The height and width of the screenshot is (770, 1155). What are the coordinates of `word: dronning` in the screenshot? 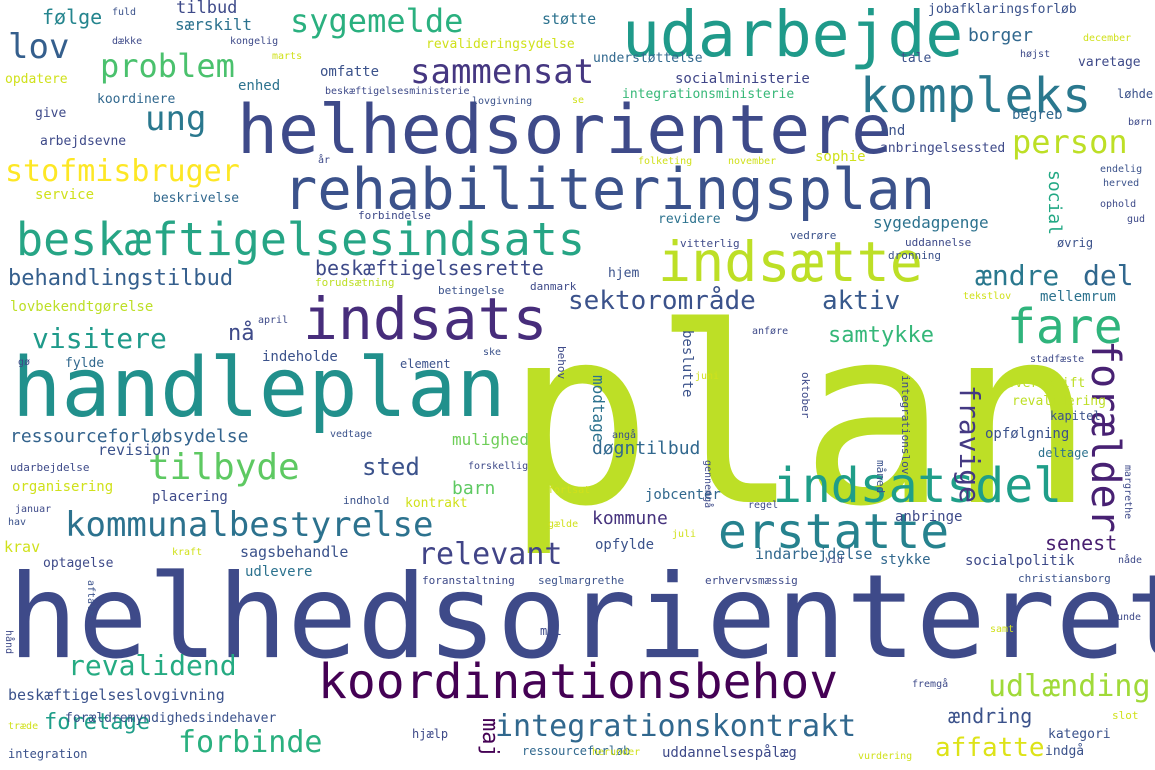 It's located at (914, 255).